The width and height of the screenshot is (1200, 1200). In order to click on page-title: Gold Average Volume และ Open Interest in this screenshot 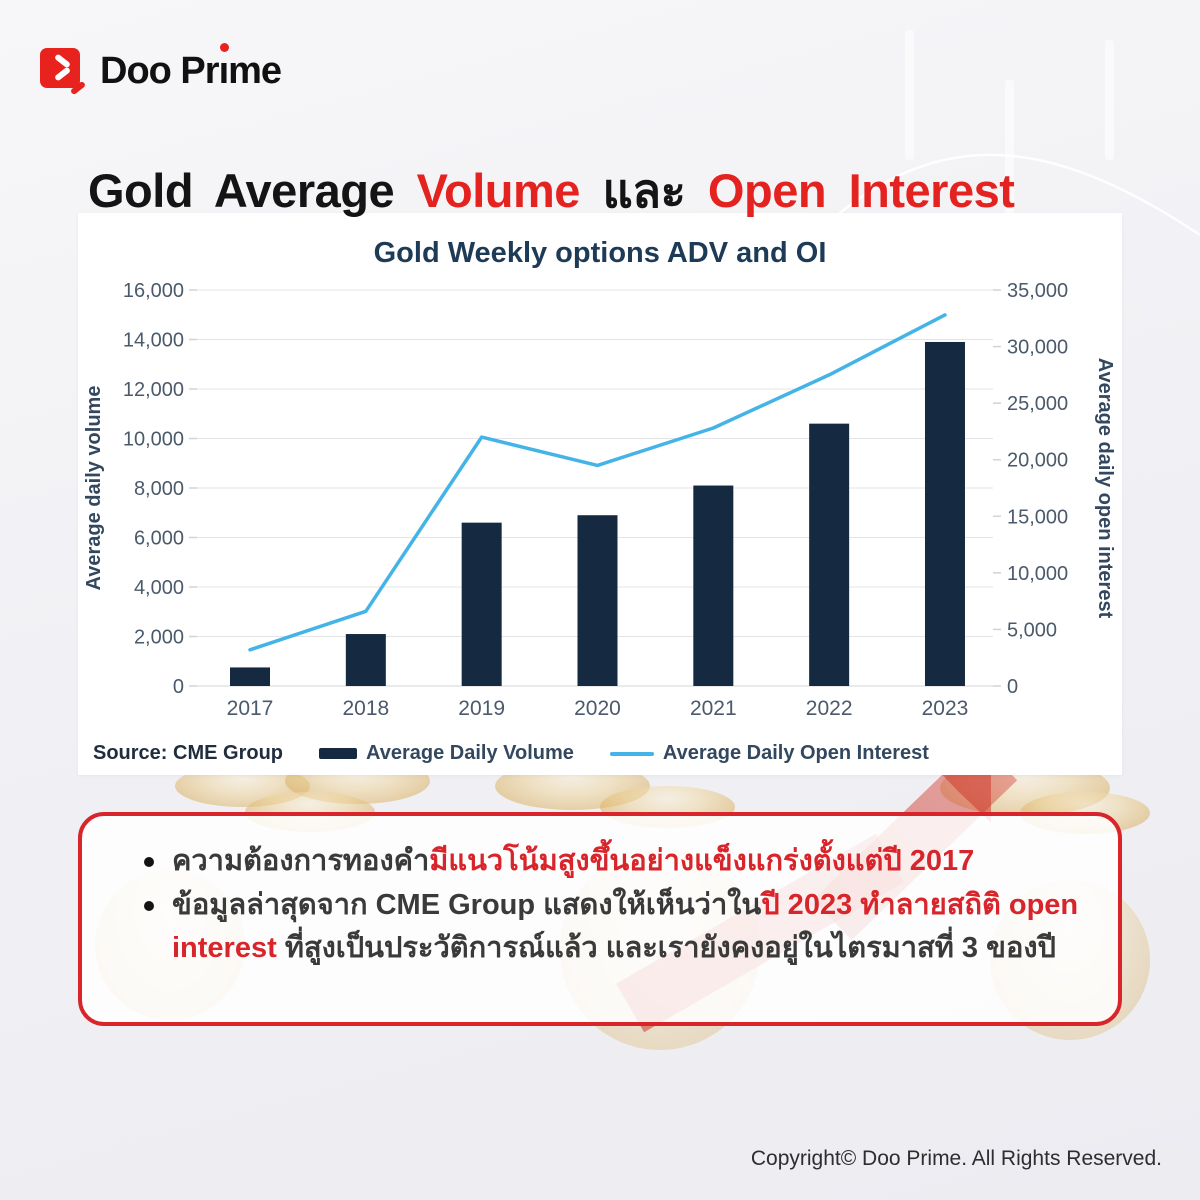, I will do `click(618, 190)`.